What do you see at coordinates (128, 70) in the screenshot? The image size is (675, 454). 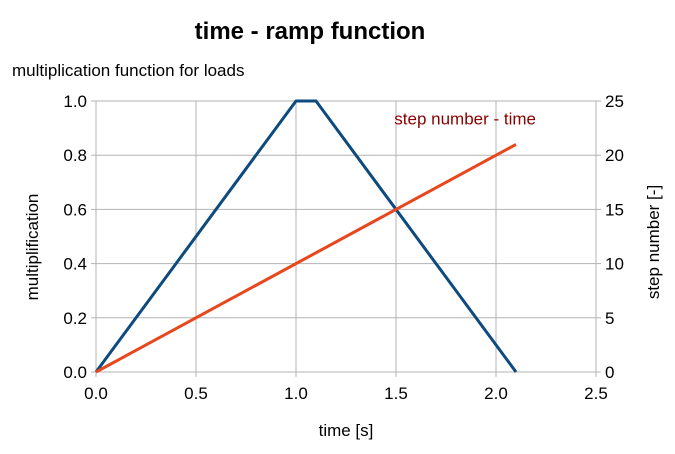 I see `chart-subtitle: multiplication function for loads` at bounding box center [128, 70].